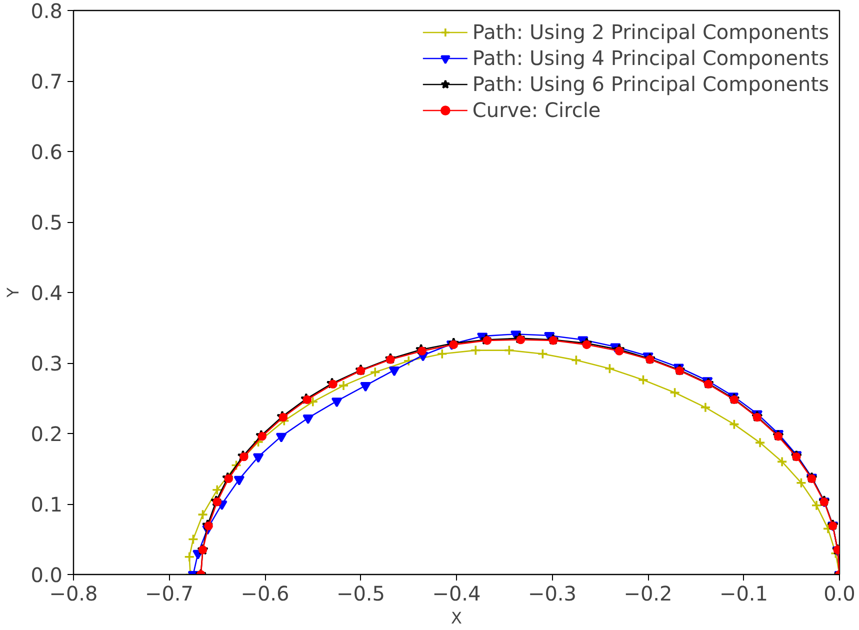  What do you see at coordinates (46, 364) in the screenshot?
I see `y-tick-label: 0.3` at bounding box center [46, 364].